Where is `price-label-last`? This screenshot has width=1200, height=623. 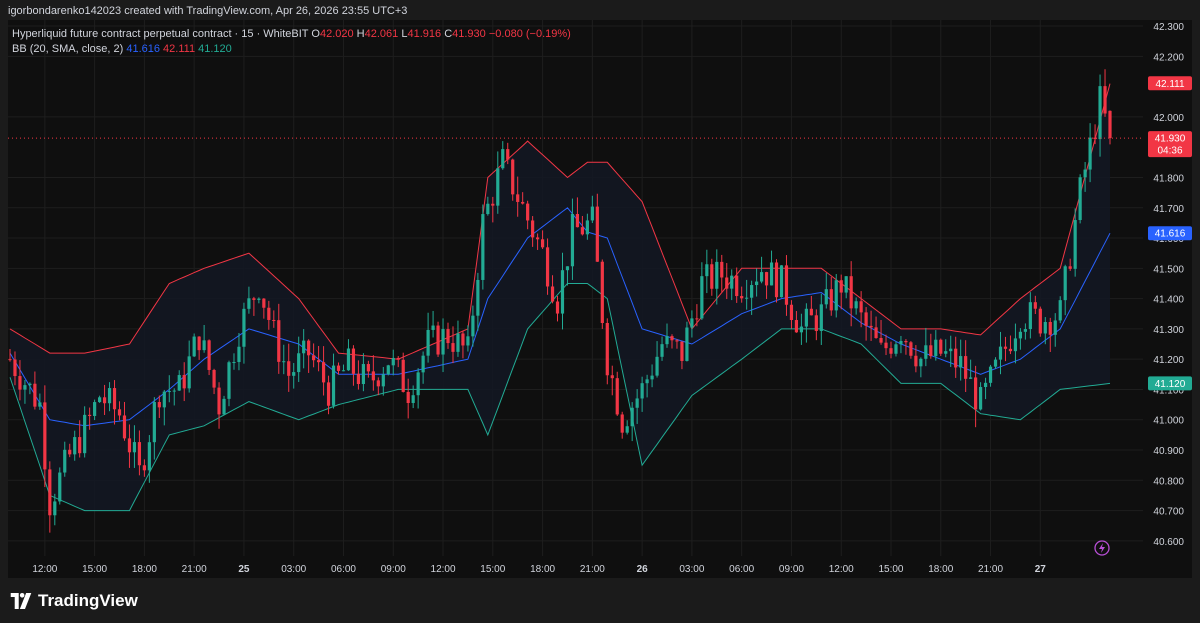
price-label-last is located at coordinates (1170, 144).